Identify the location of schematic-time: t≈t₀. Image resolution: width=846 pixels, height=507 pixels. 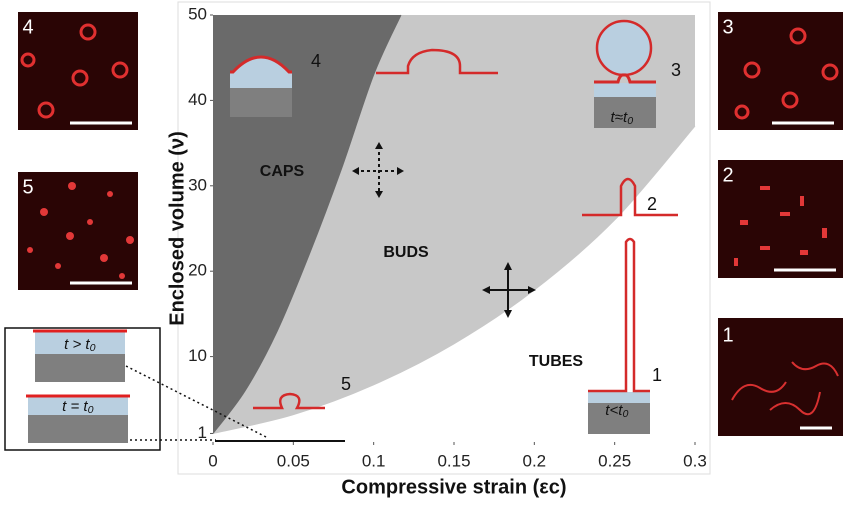
(622, 117).